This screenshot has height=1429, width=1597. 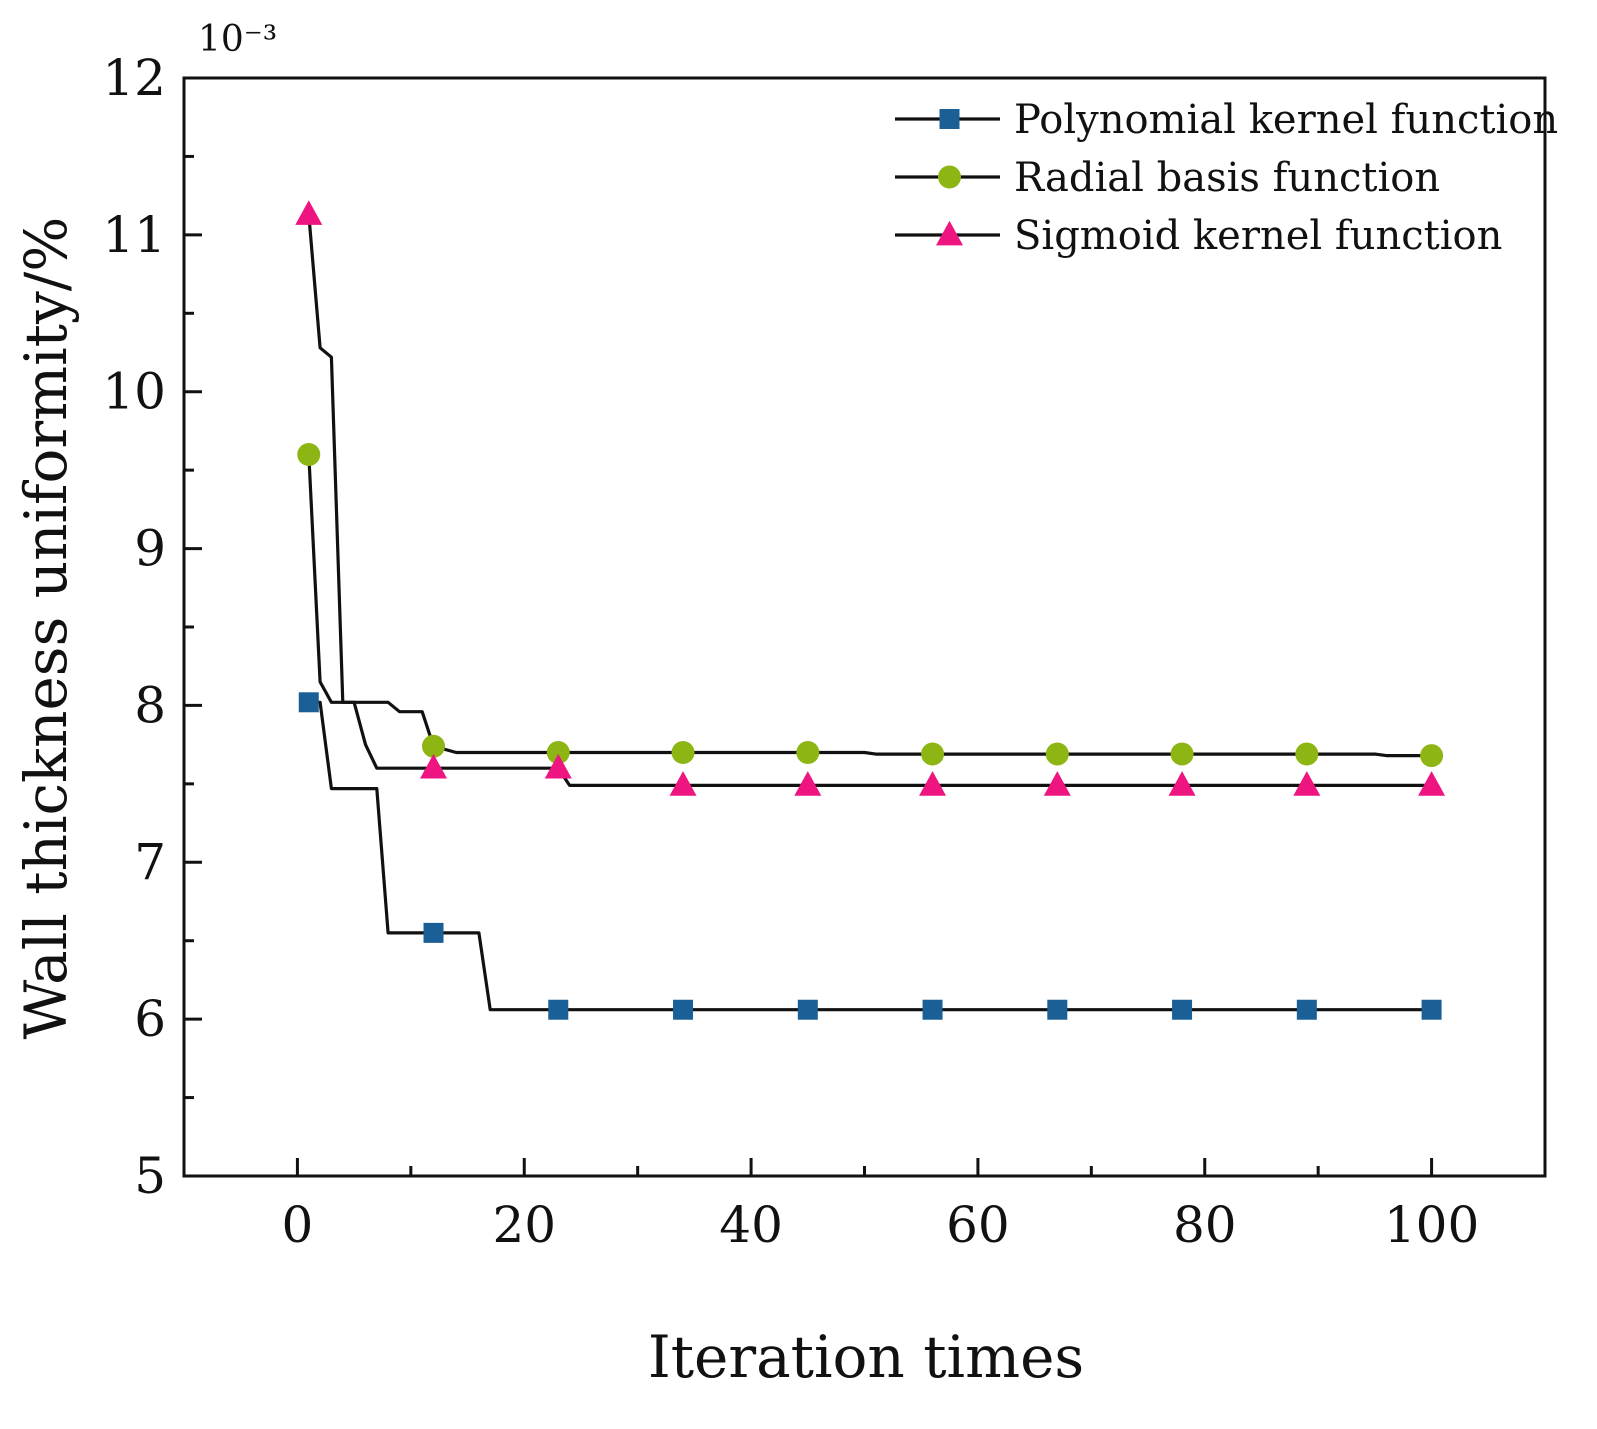 What do you see at coordinates (866, 1357) in the screenshot?
I see `x-axis-title: Iteration times` at bounding box center [866, 1357].